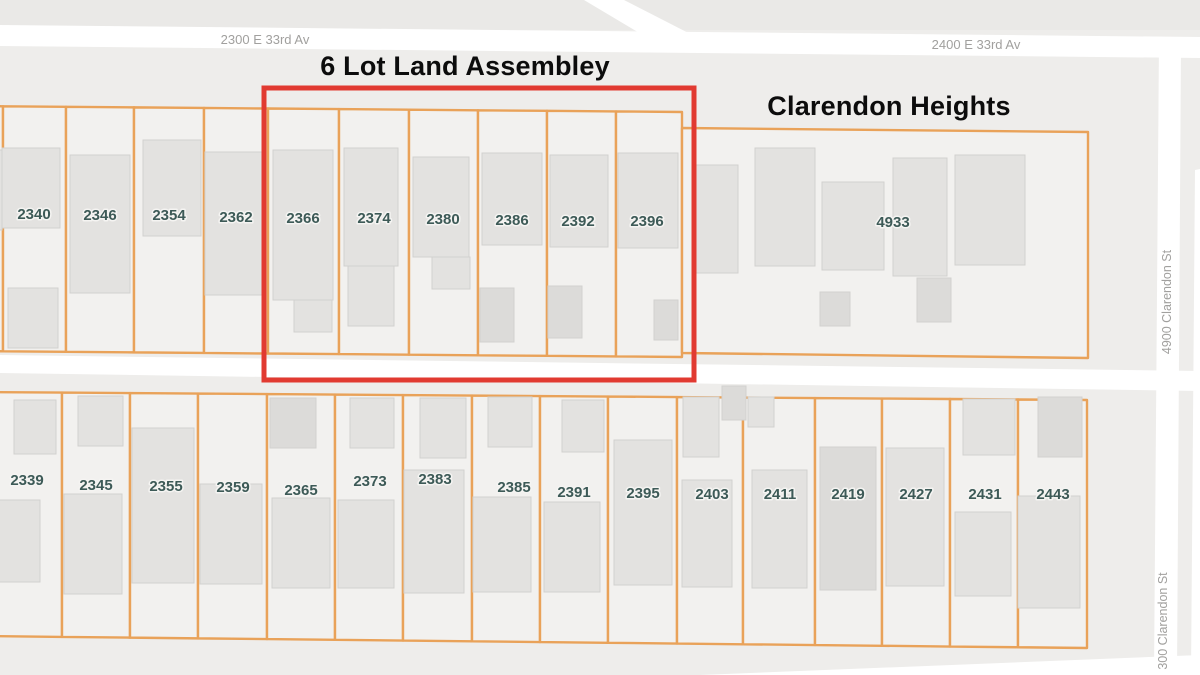 The height and width of the screenshot is (675, 1200). Describe the element at coordinates (300, 490) in the screenshot. I see `lot-number-2365: 2365` at that location.